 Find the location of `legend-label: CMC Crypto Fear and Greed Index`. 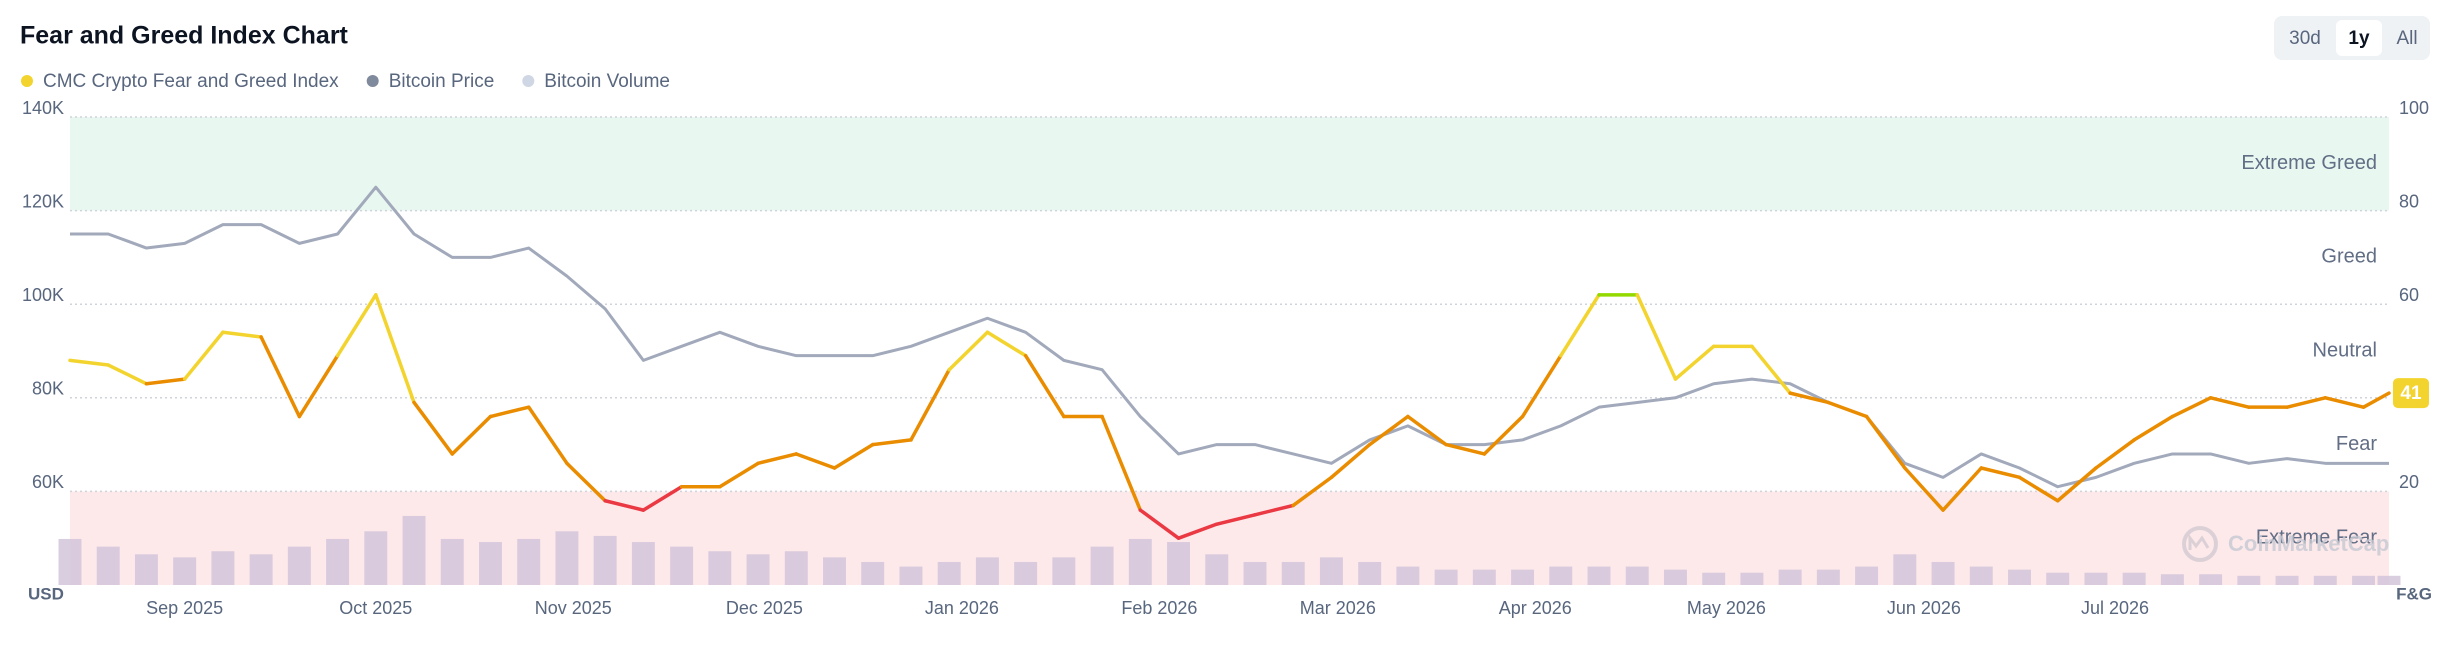

legend-label: CMC Crypto Fear and Greed Index is located at coordinates (191, 81).